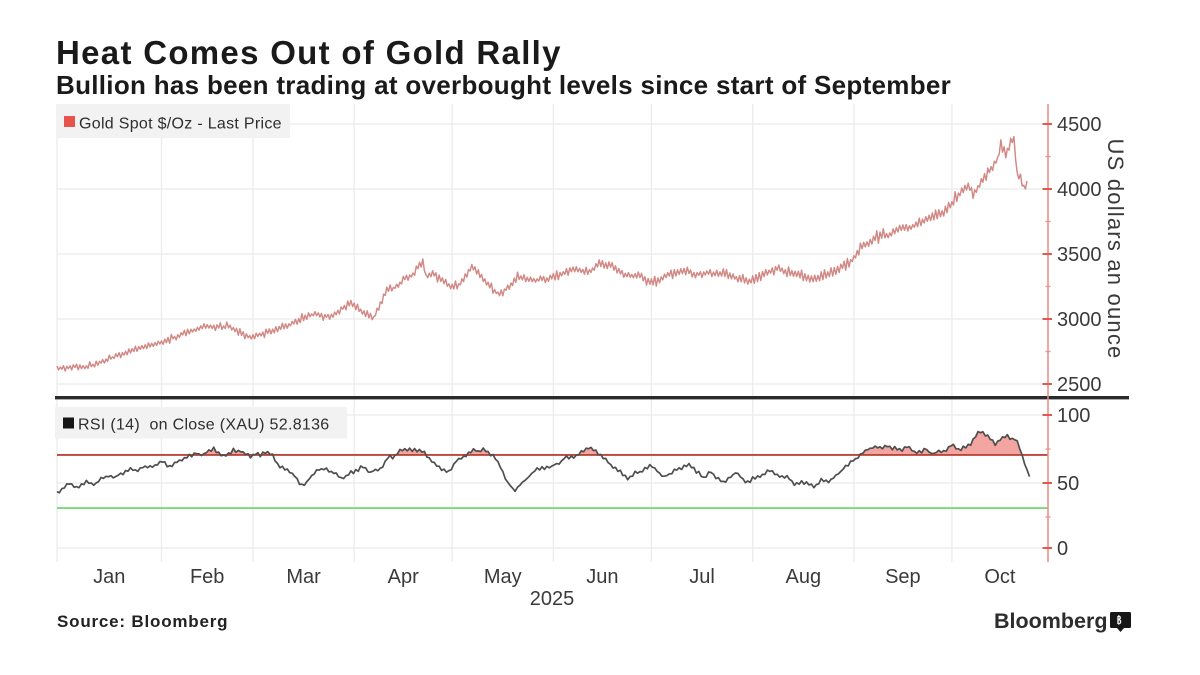  I want to click on svg-text: 4500, so click(1079, 125).